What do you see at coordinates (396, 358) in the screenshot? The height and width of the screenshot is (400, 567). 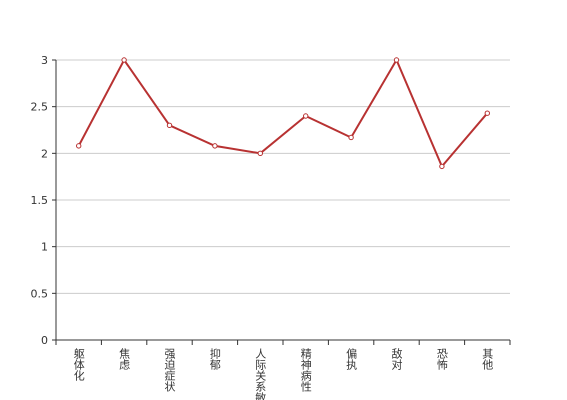 I see `x-tick-label: 敌对` at bounding box center [396, 358].